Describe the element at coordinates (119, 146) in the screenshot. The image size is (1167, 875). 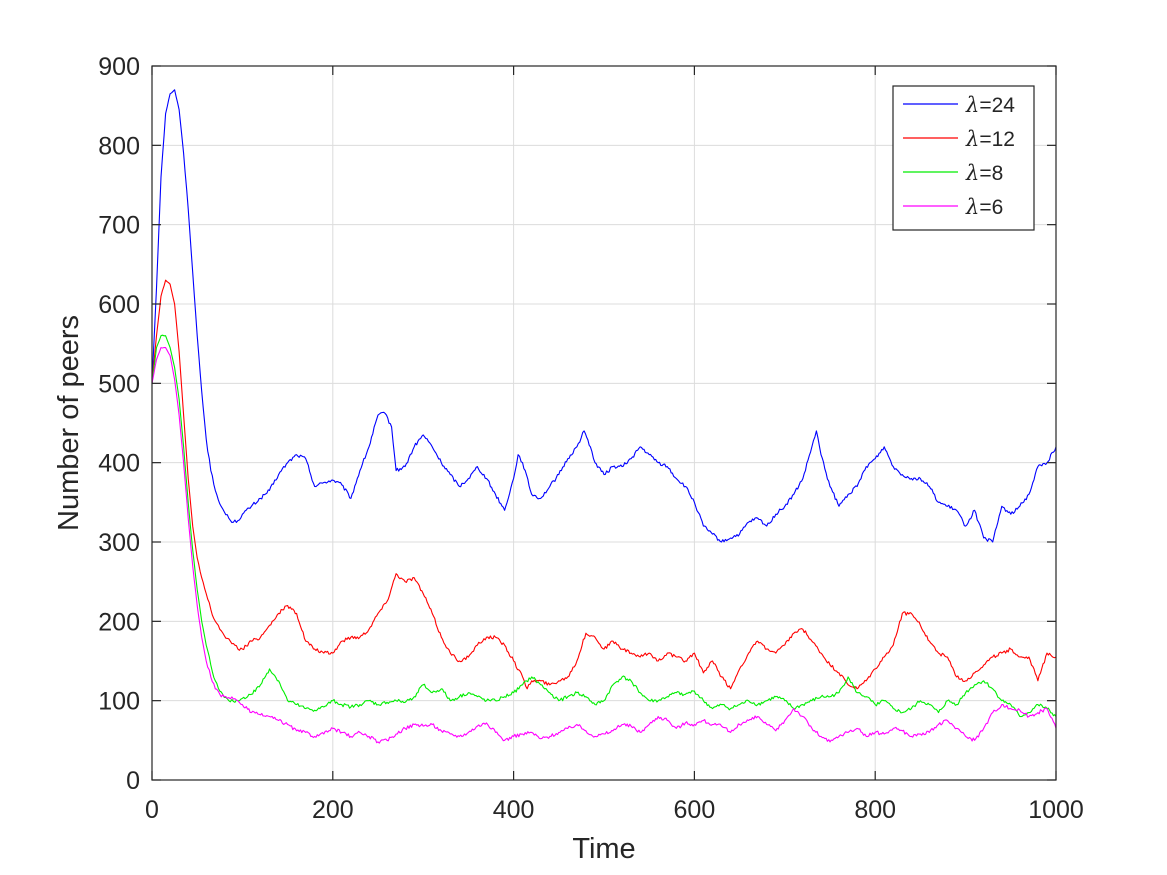
I see `y-tick-label: 800` at that location.